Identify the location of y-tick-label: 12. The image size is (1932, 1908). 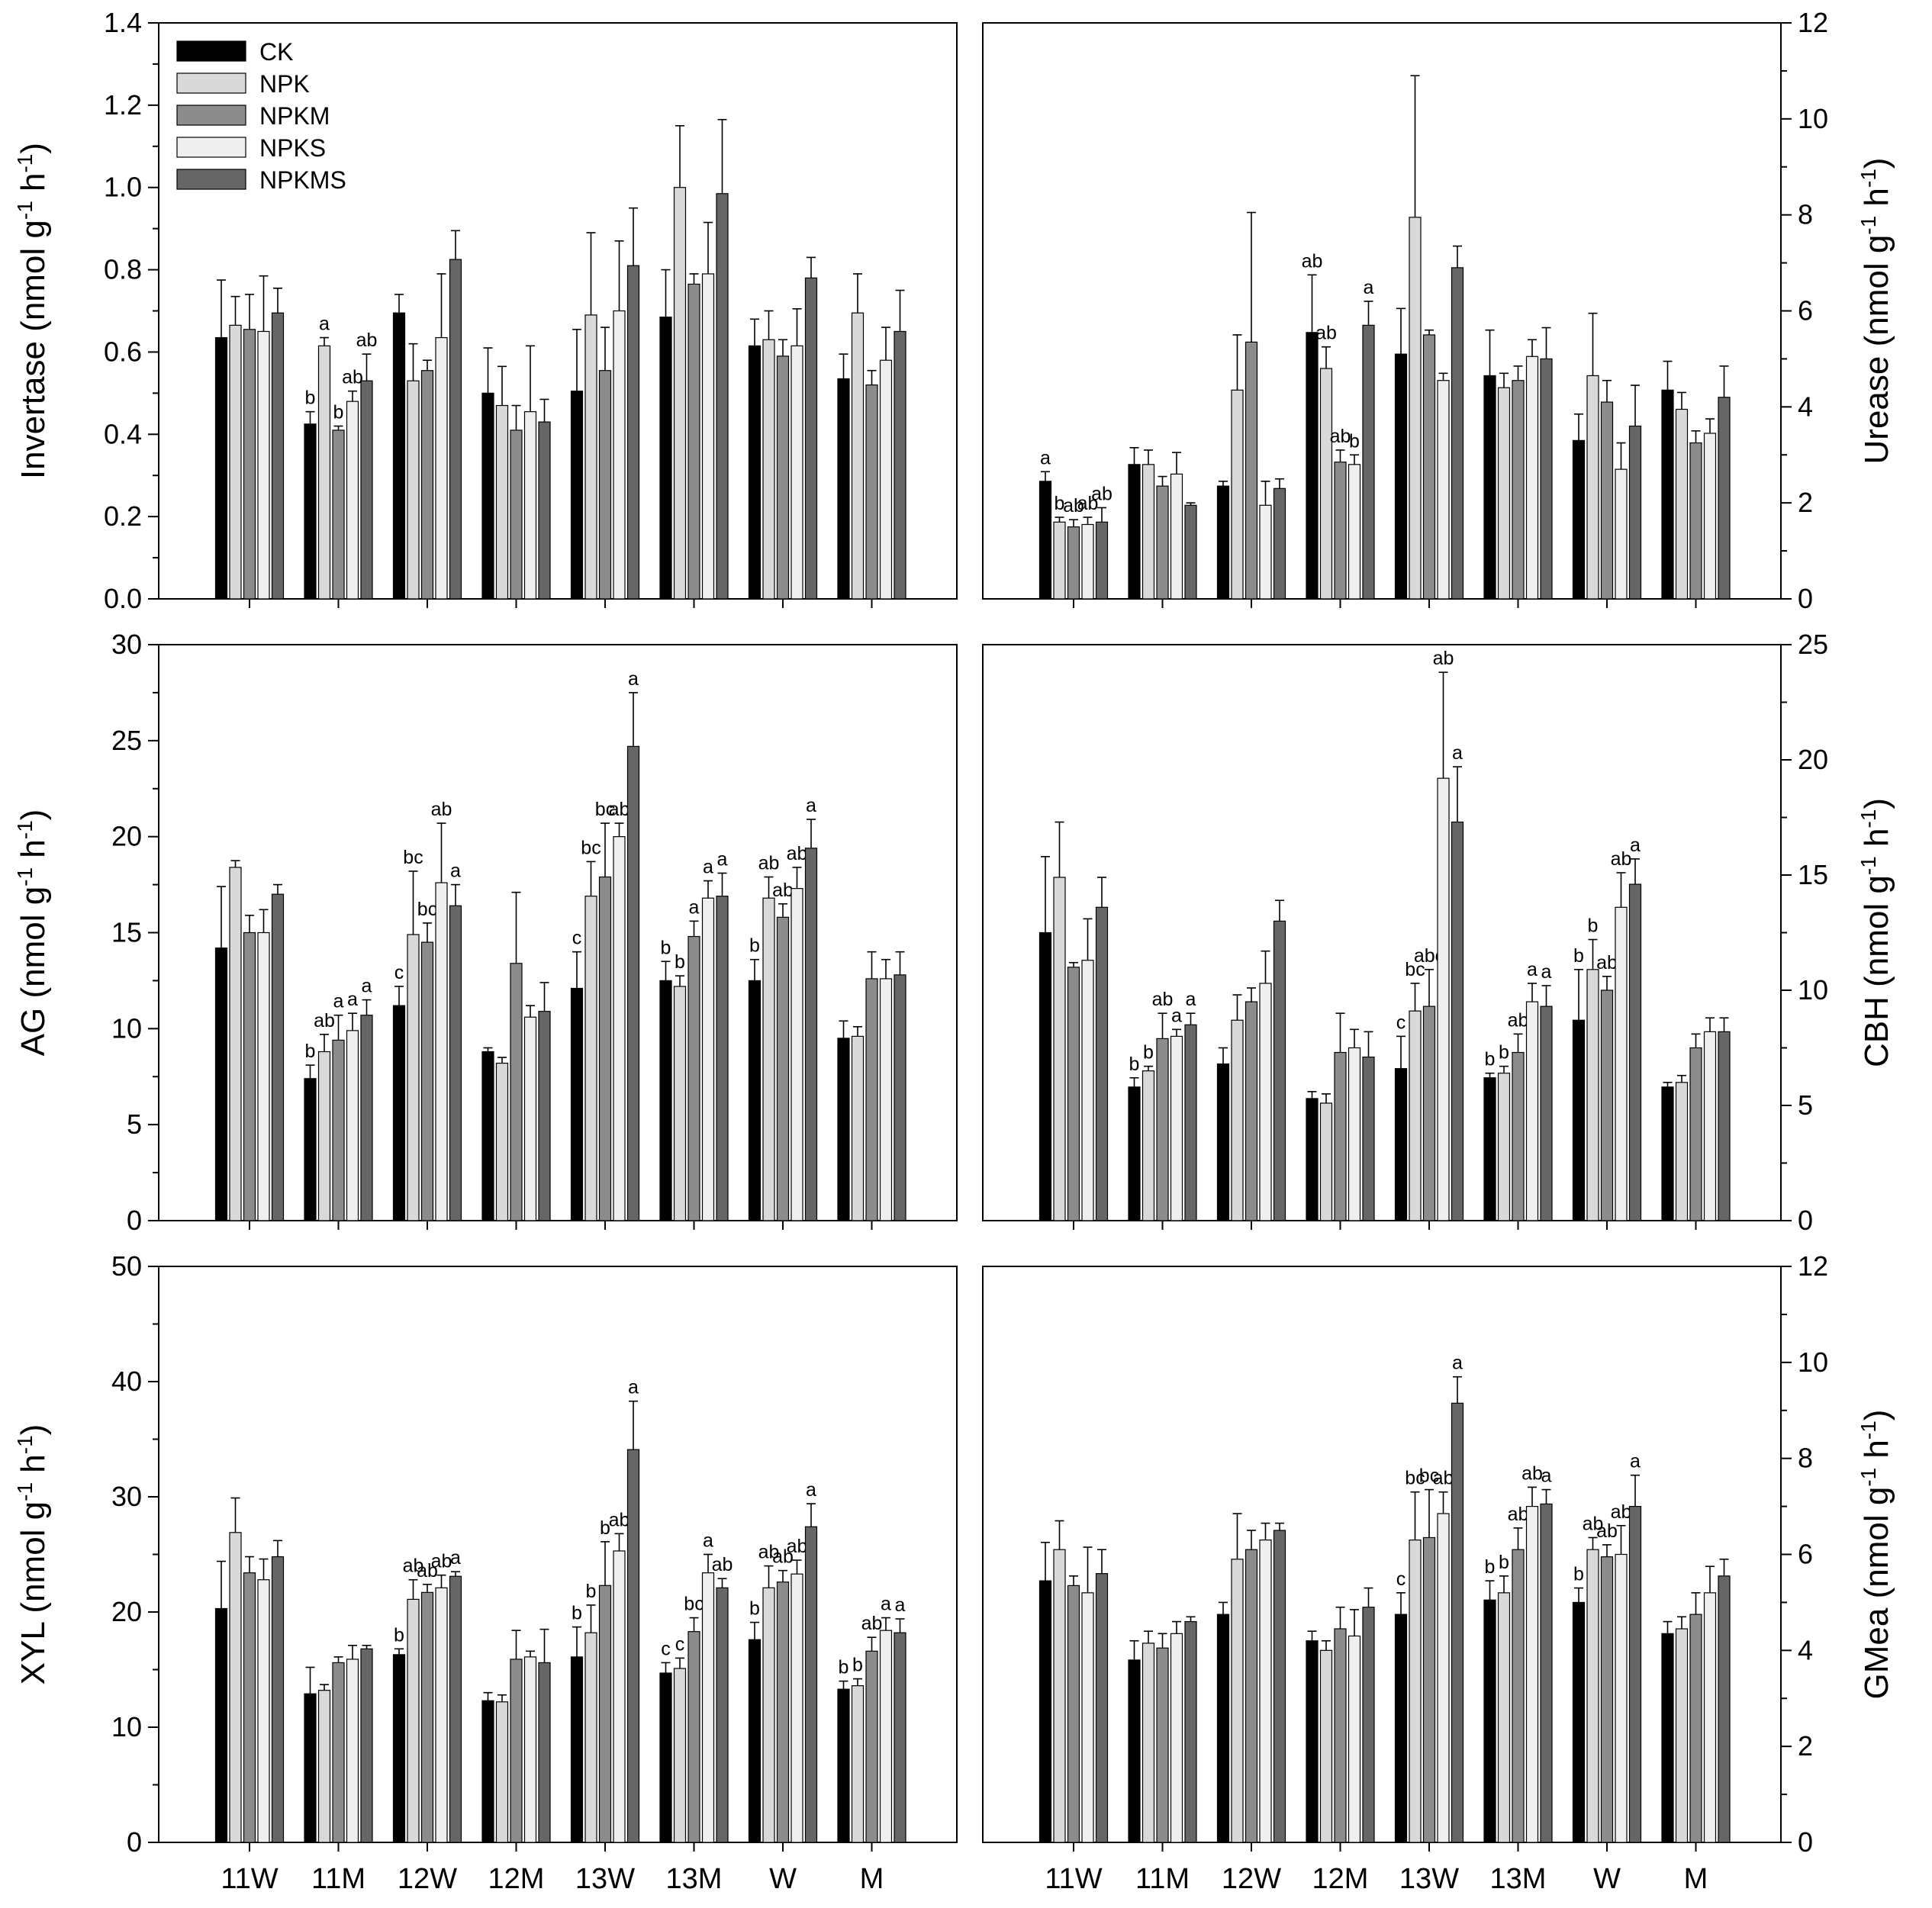
(1813, 1266).